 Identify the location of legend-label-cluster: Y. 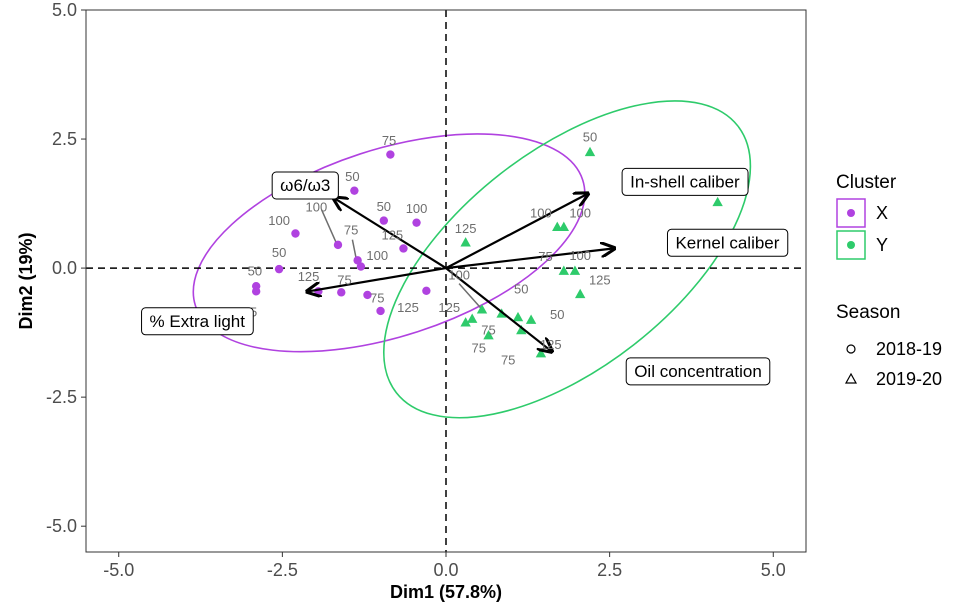
(882, 245).